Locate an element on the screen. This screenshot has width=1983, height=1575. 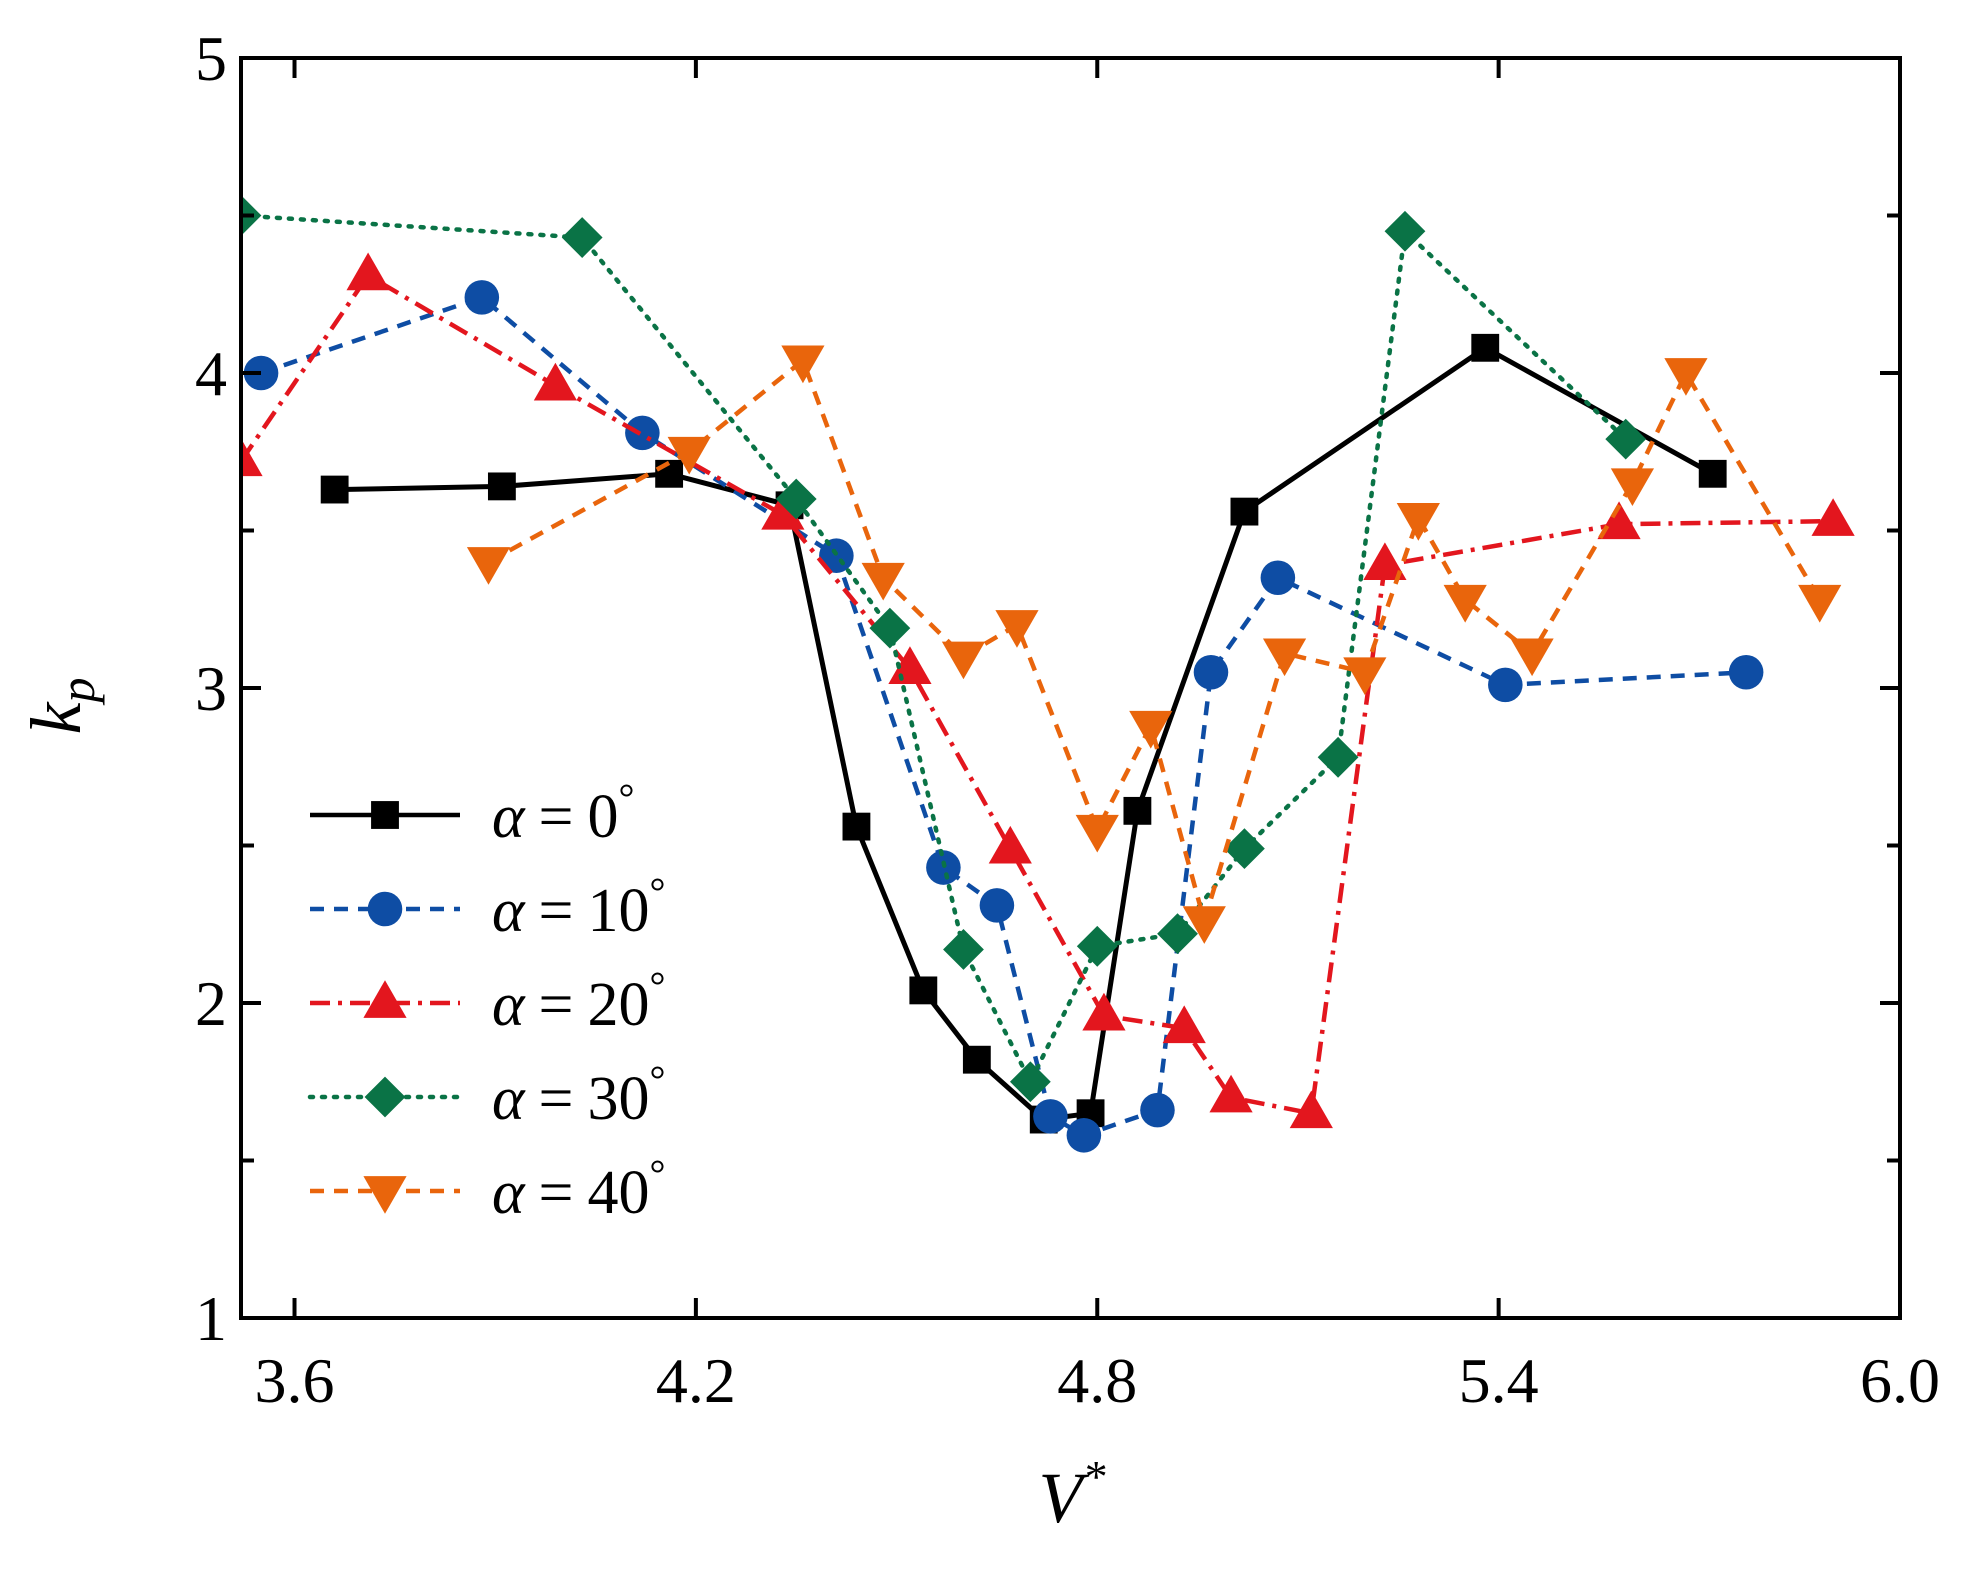
legend: α = 0°α = 10°α = 20°α = 30°α = 40° is located at coordinates (486, 1001).